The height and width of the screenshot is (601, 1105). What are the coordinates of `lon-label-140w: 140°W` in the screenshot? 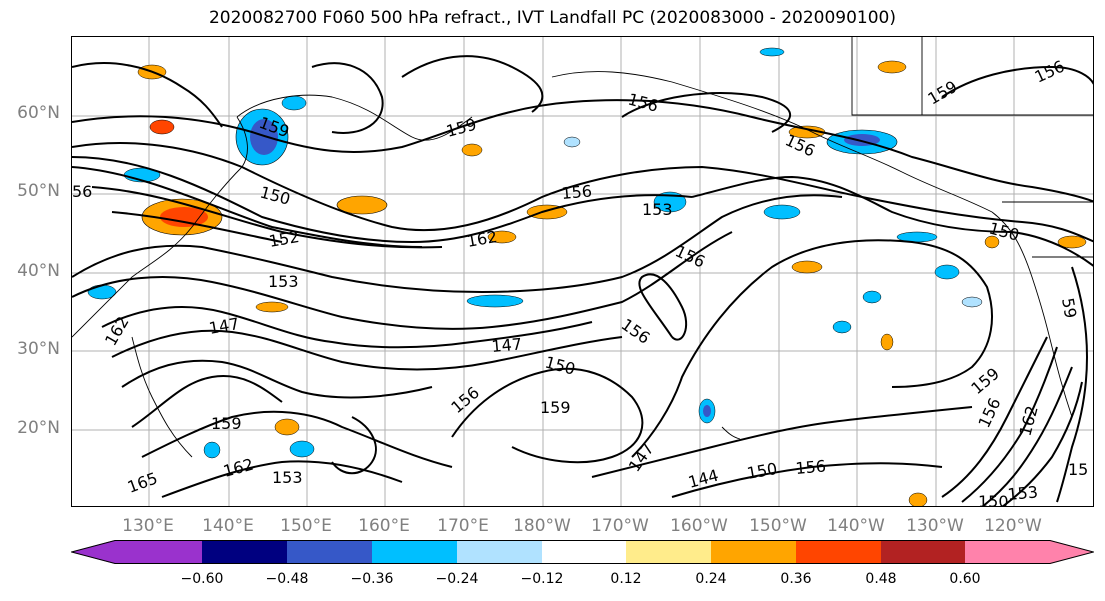 It's located at (856, 526).